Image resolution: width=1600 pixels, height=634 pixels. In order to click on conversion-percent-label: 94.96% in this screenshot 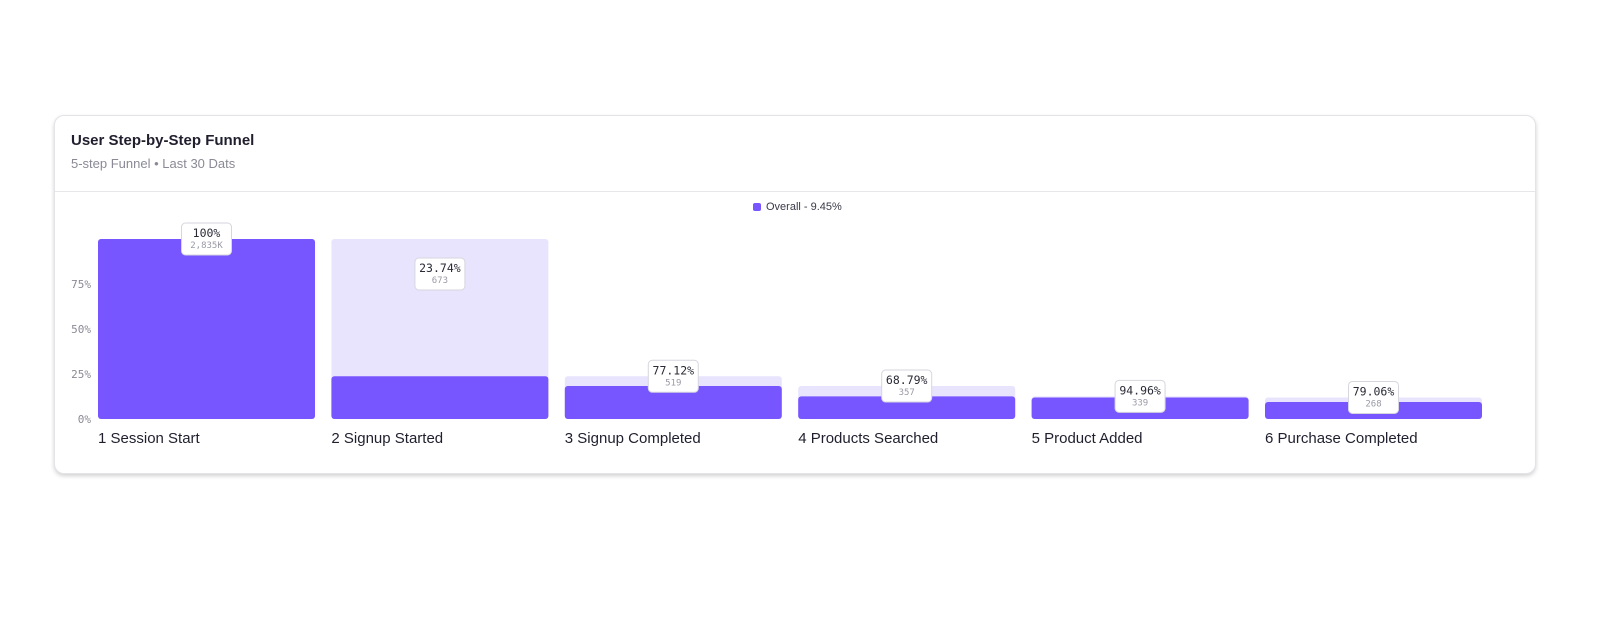, I will do `click(1140, 390)`.